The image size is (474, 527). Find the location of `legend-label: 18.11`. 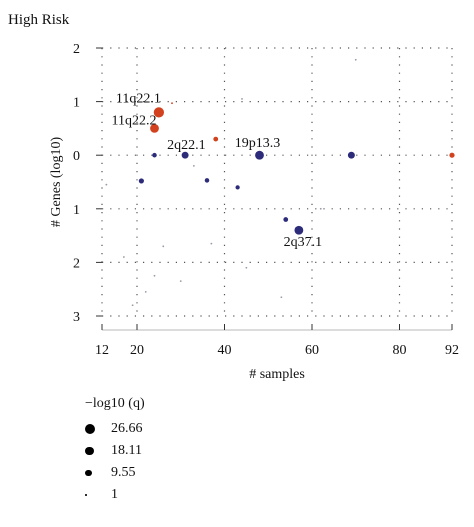

legend-label: 18.11 is located at coordinates (126, 450).